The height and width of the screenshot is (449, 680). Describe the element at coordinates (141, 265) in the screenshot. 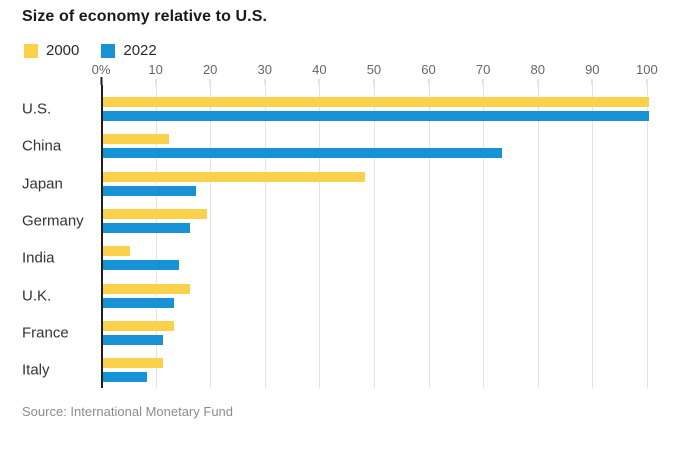

I see `bar-India-2022` at that location.